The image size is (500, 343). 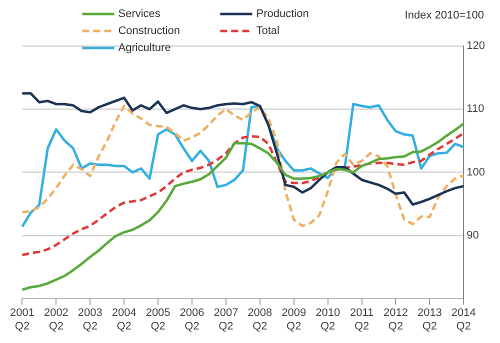 I want to click on x-tick-label: 2010 Q2, so click(x=328, y=319).